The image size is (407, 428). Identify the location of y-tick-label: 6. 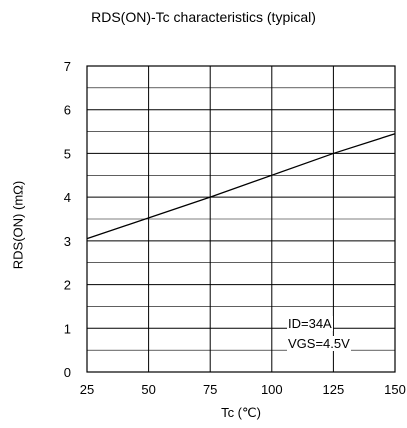
(67, 110).